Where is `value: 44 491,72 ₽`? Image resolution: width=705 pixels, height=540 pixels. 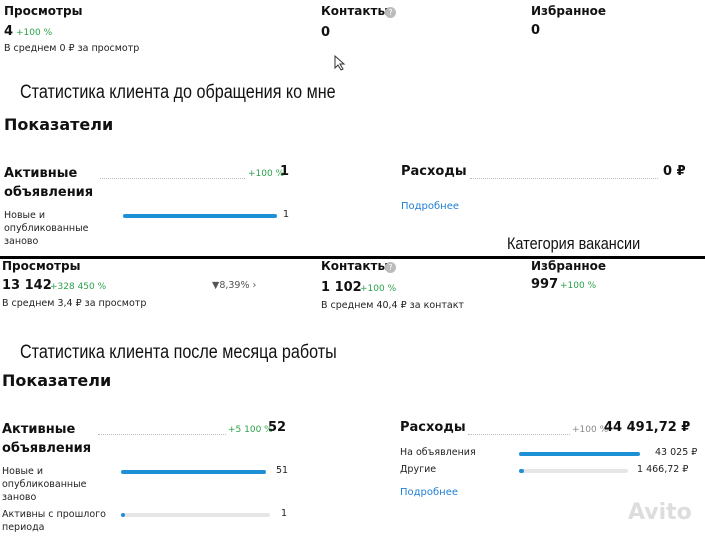
value: 44 491,72 ₽ is located at coordinates (647, 427).